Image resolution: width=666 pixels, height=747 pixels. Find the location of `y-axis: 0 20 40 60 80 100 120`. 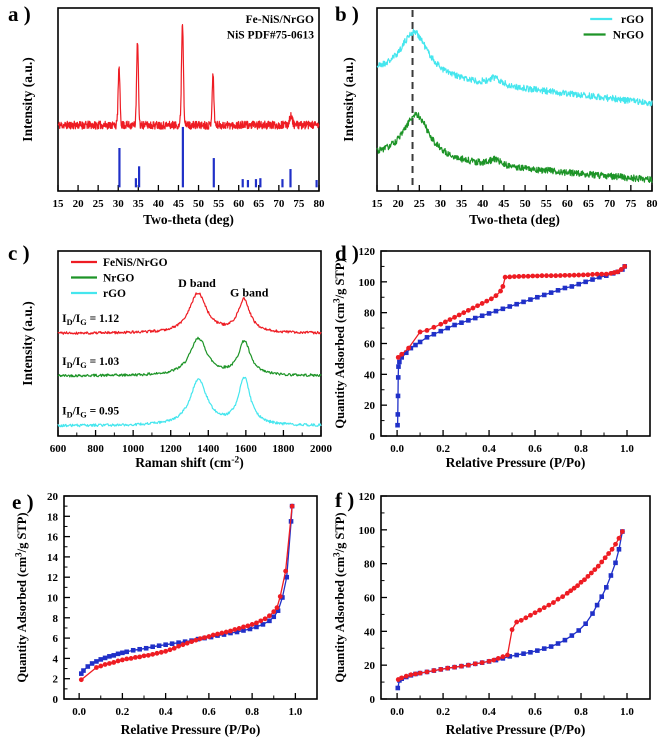

y-axis: 0 20 40 60 80 100 120 is located at coordinates (373, 598).